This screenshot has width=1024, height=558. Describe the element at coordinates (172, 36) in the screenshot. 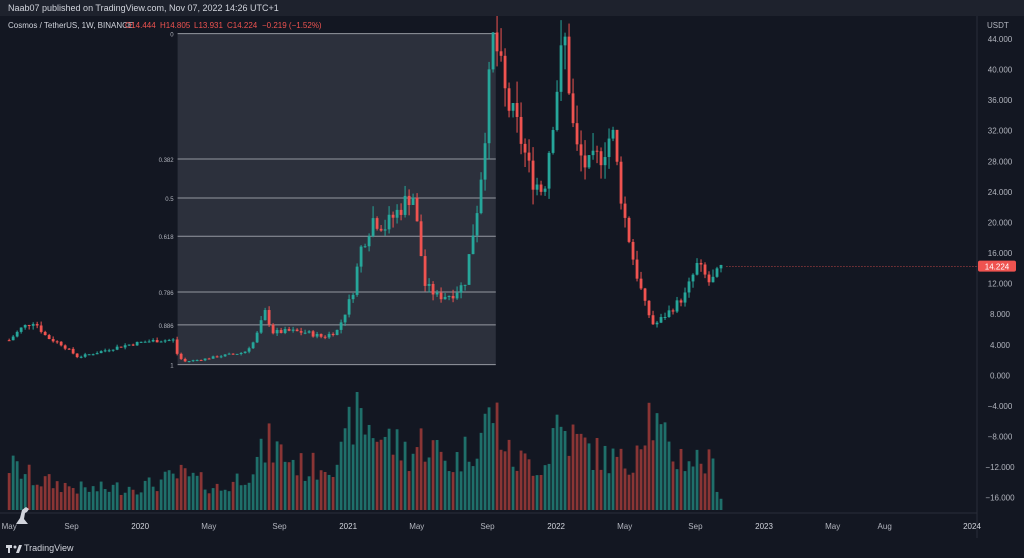

I see `fib-level-label: 0` at that location.